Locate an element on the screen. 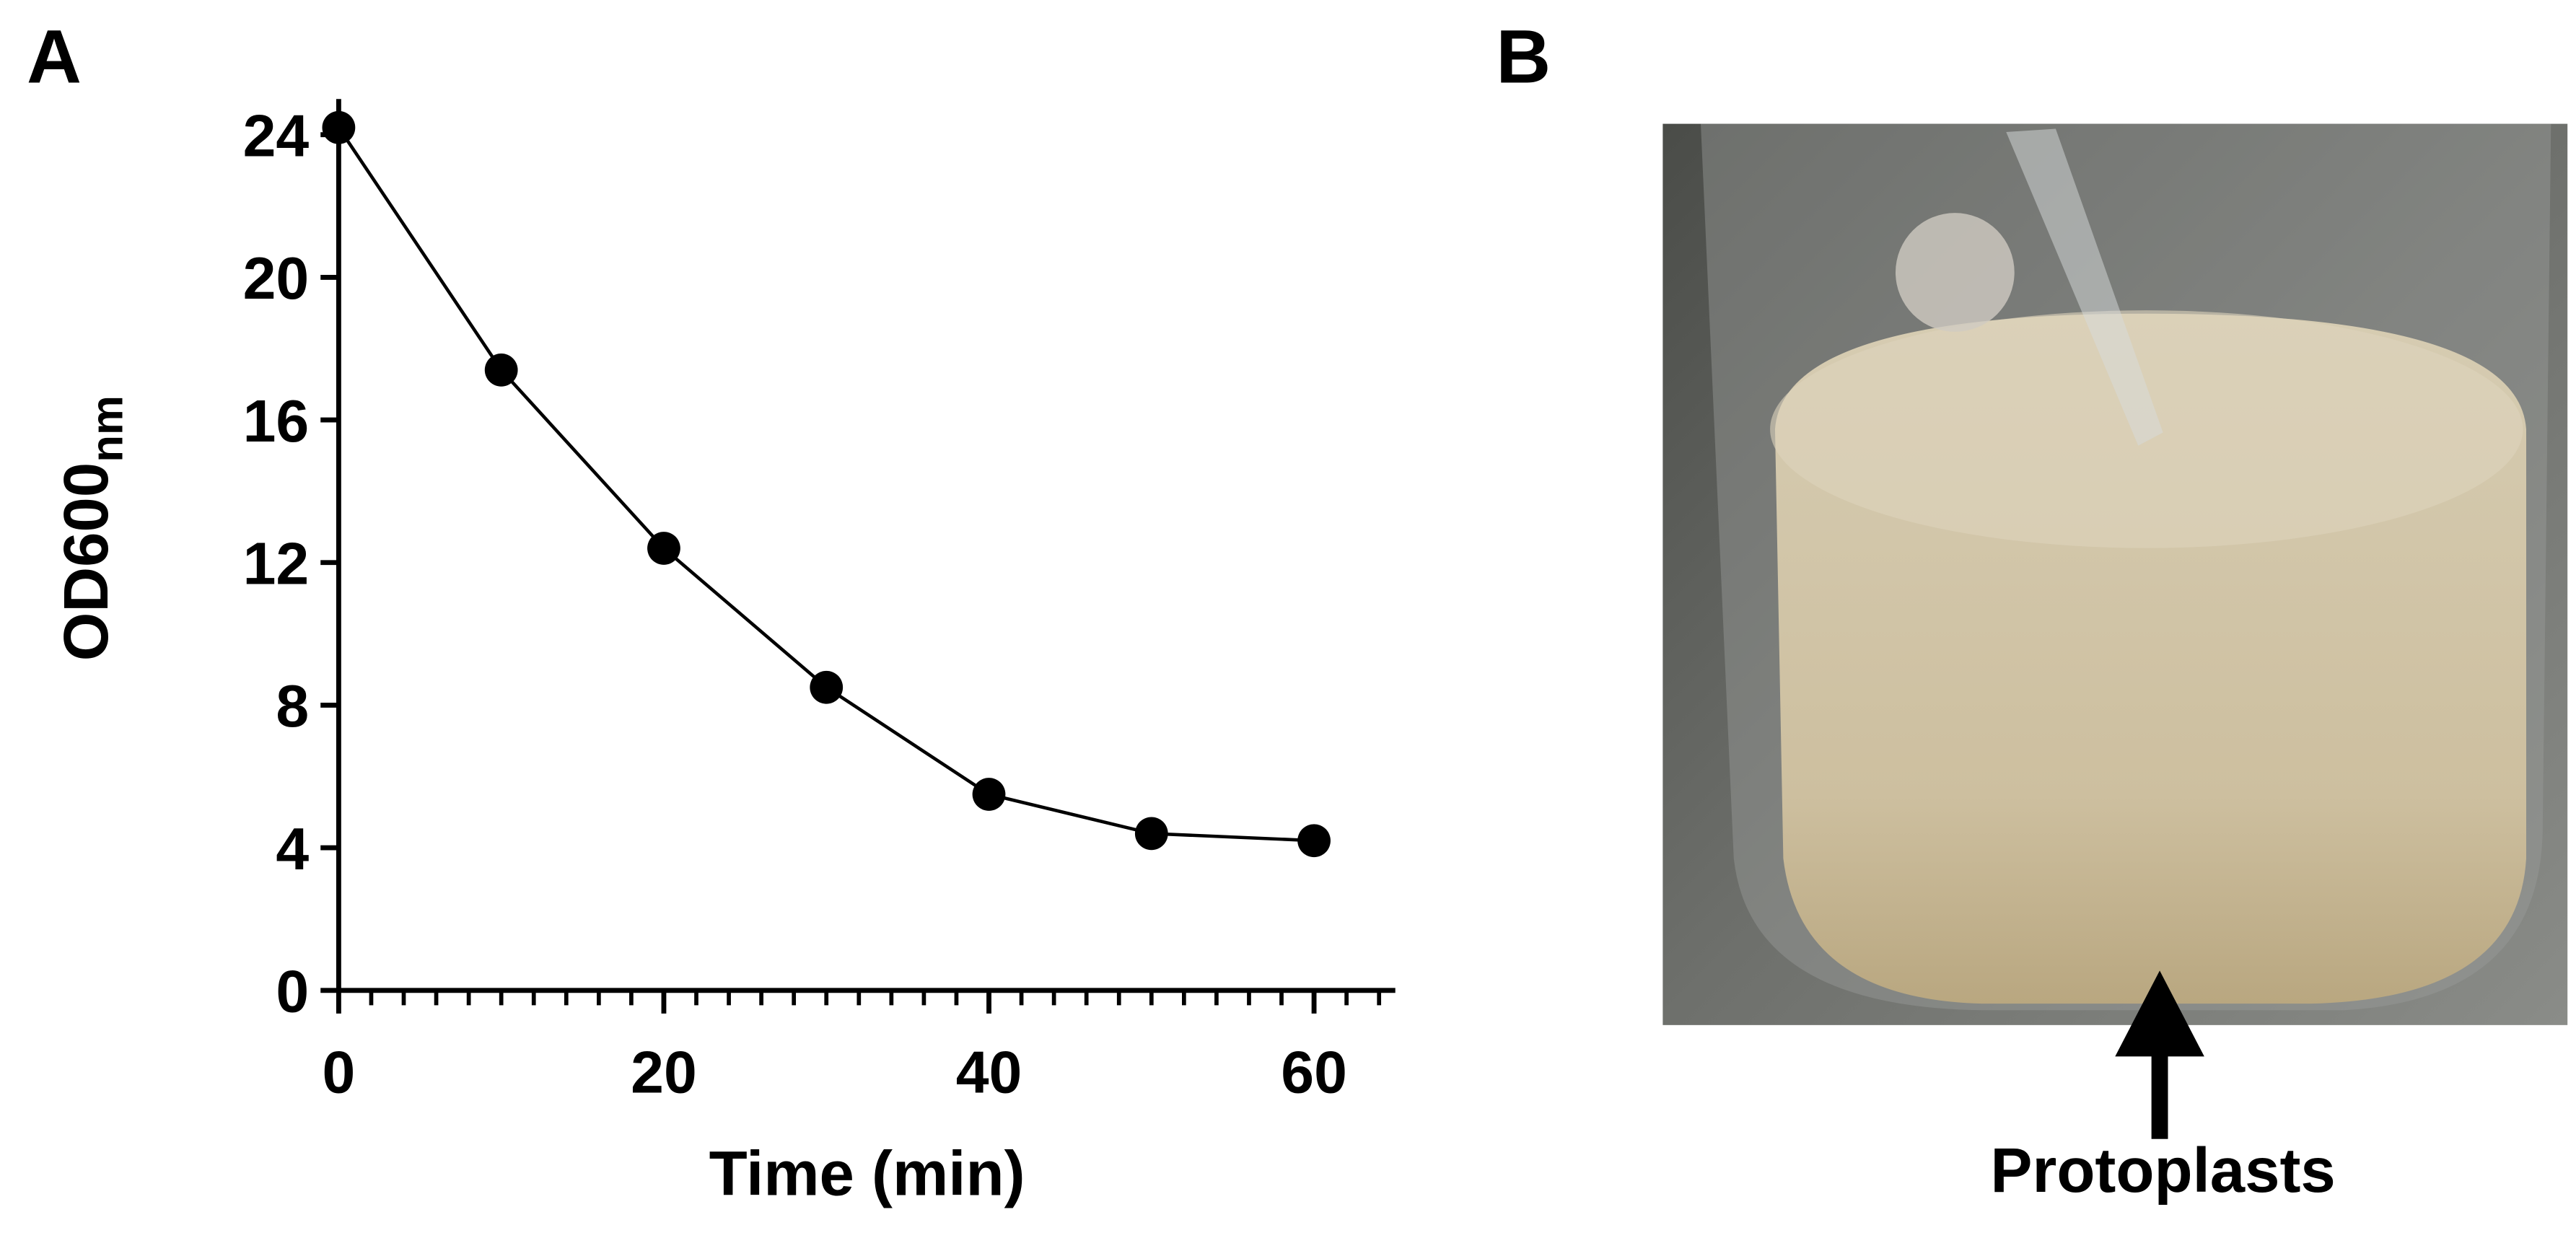 The width and height of the screenshot is (2576, 1238). x-tick-label: 40 is located at coordinates (989, 1073).